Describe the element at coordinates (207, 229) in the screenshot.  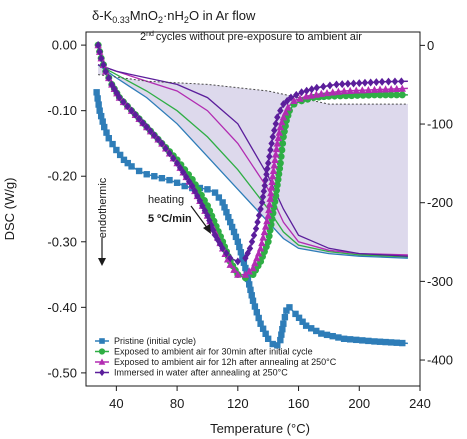
I see `heating-arrowhead` at that location.